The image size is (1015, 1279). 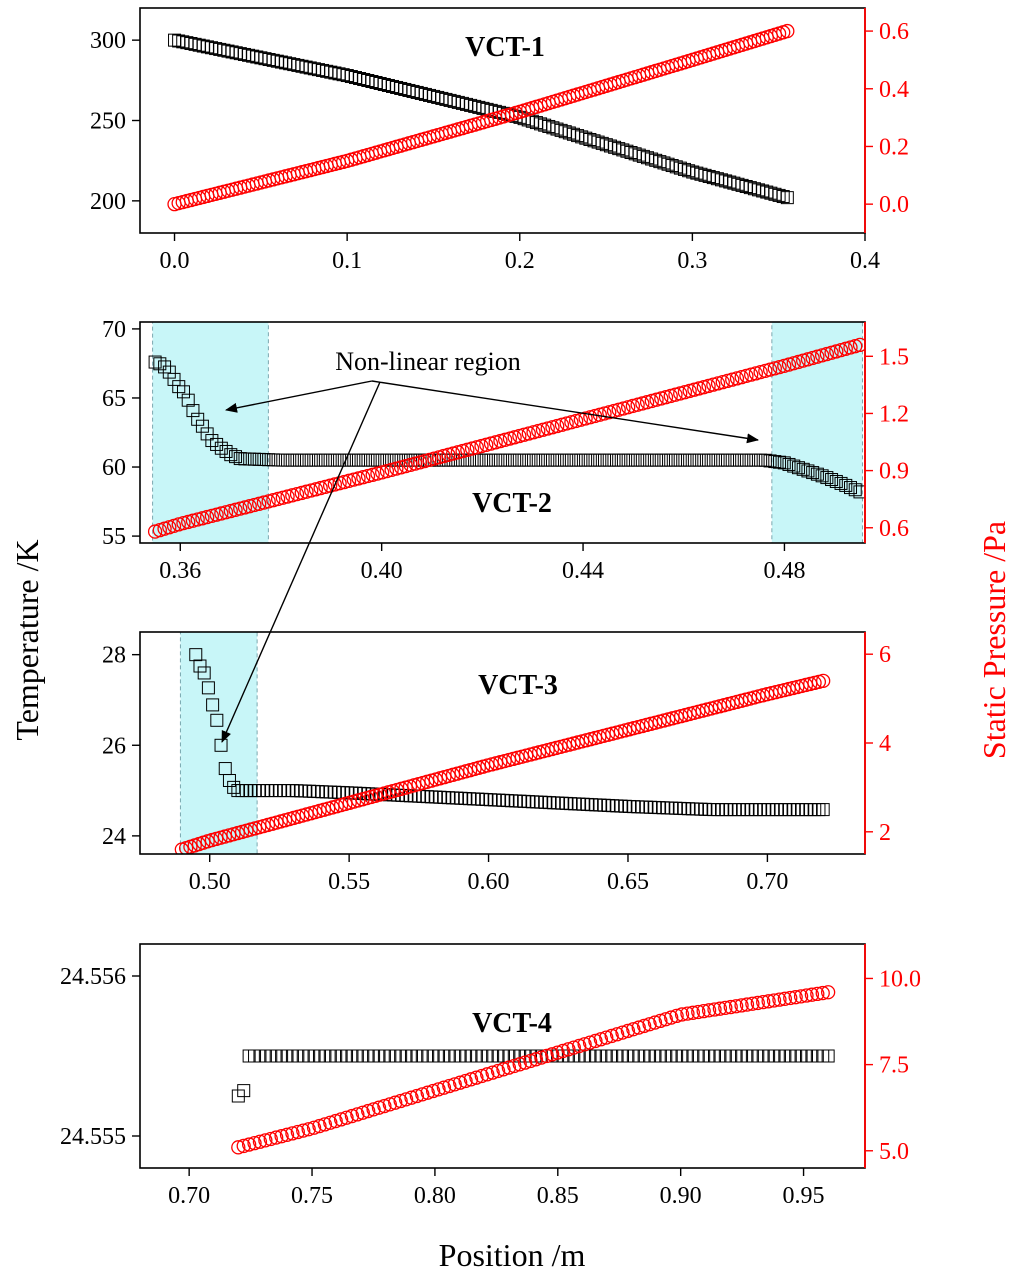 I want to click on y-tick-label-right: 4, so click(x=885, y=744).